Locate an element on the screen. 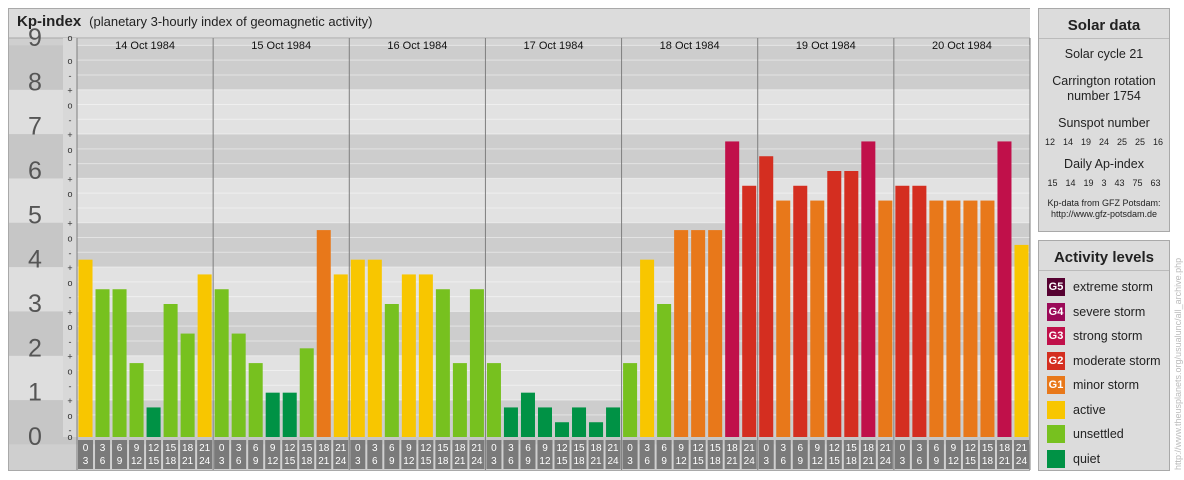 The width and height of the screenshot is (1184, 480). y-tick-label: 0 is located at coordinates (35, 437).